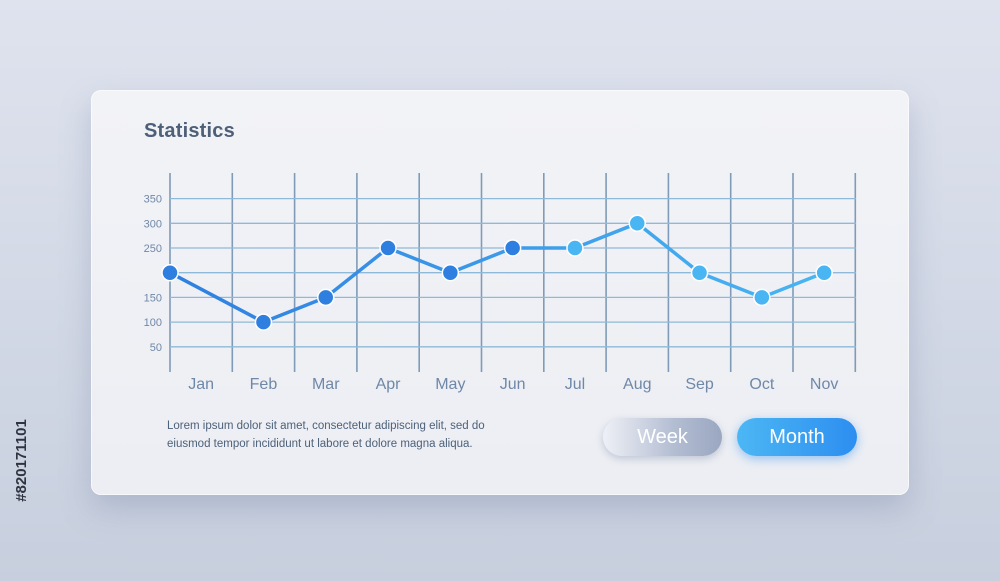  I want to click on stock-id-label: #820171101, so click(21, 460).